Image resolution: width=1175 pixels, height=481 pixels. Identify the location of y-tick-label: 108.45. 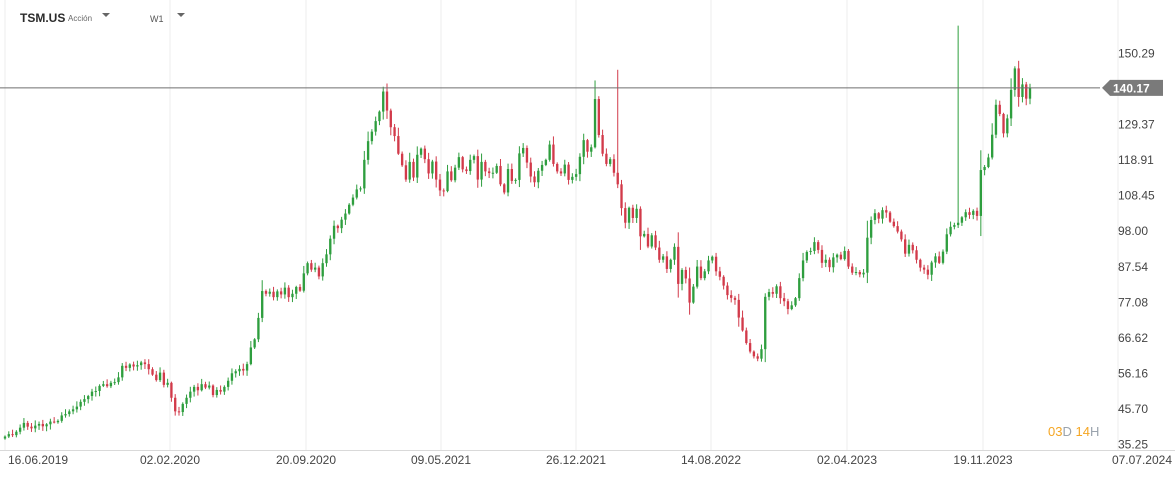
(1136, 196).